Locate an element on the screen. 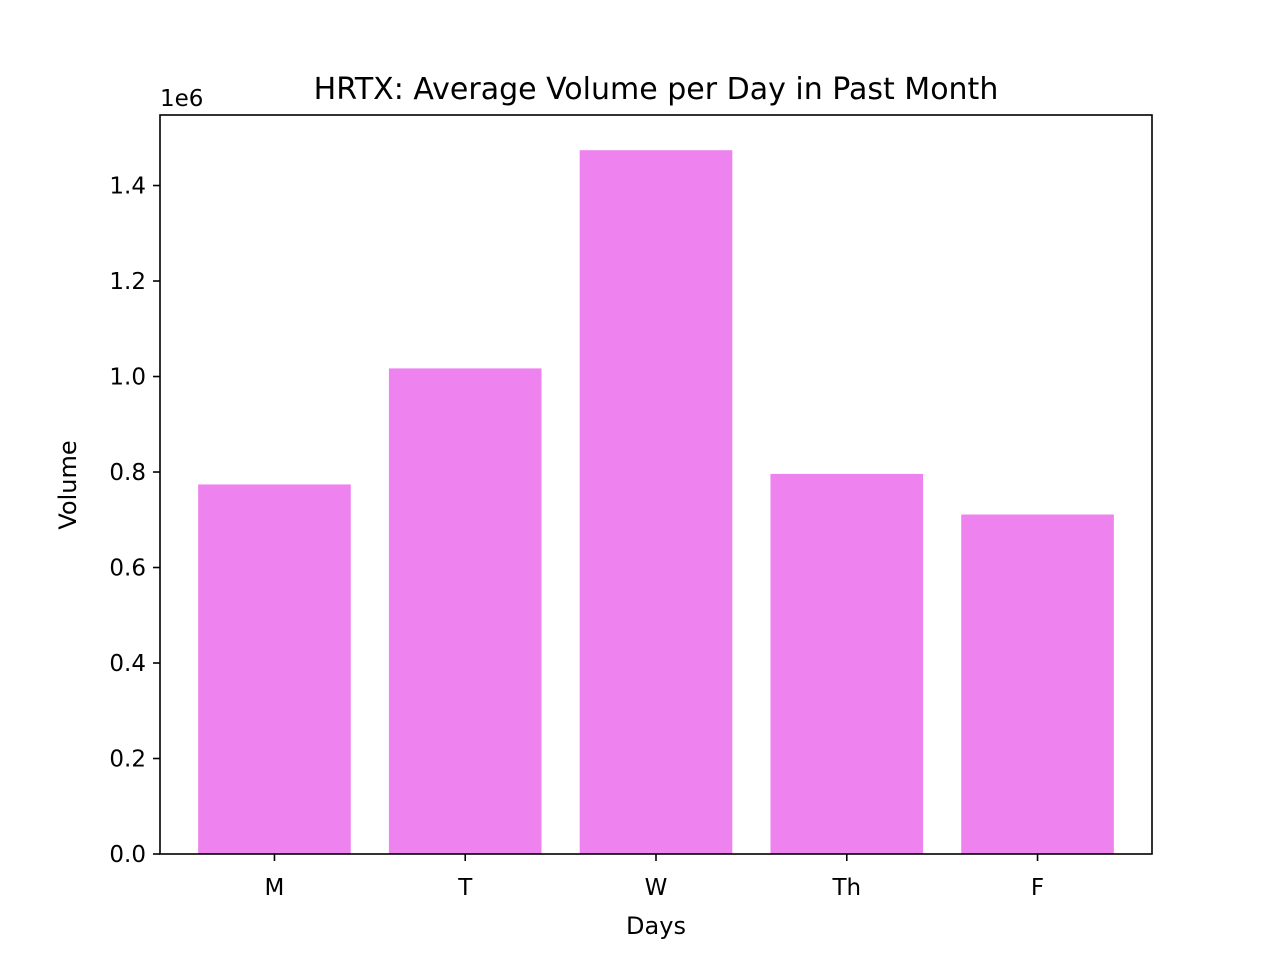 This screenshot has height=960, width=1280. x-tick-label: F is located at coordinates (1037, 888).